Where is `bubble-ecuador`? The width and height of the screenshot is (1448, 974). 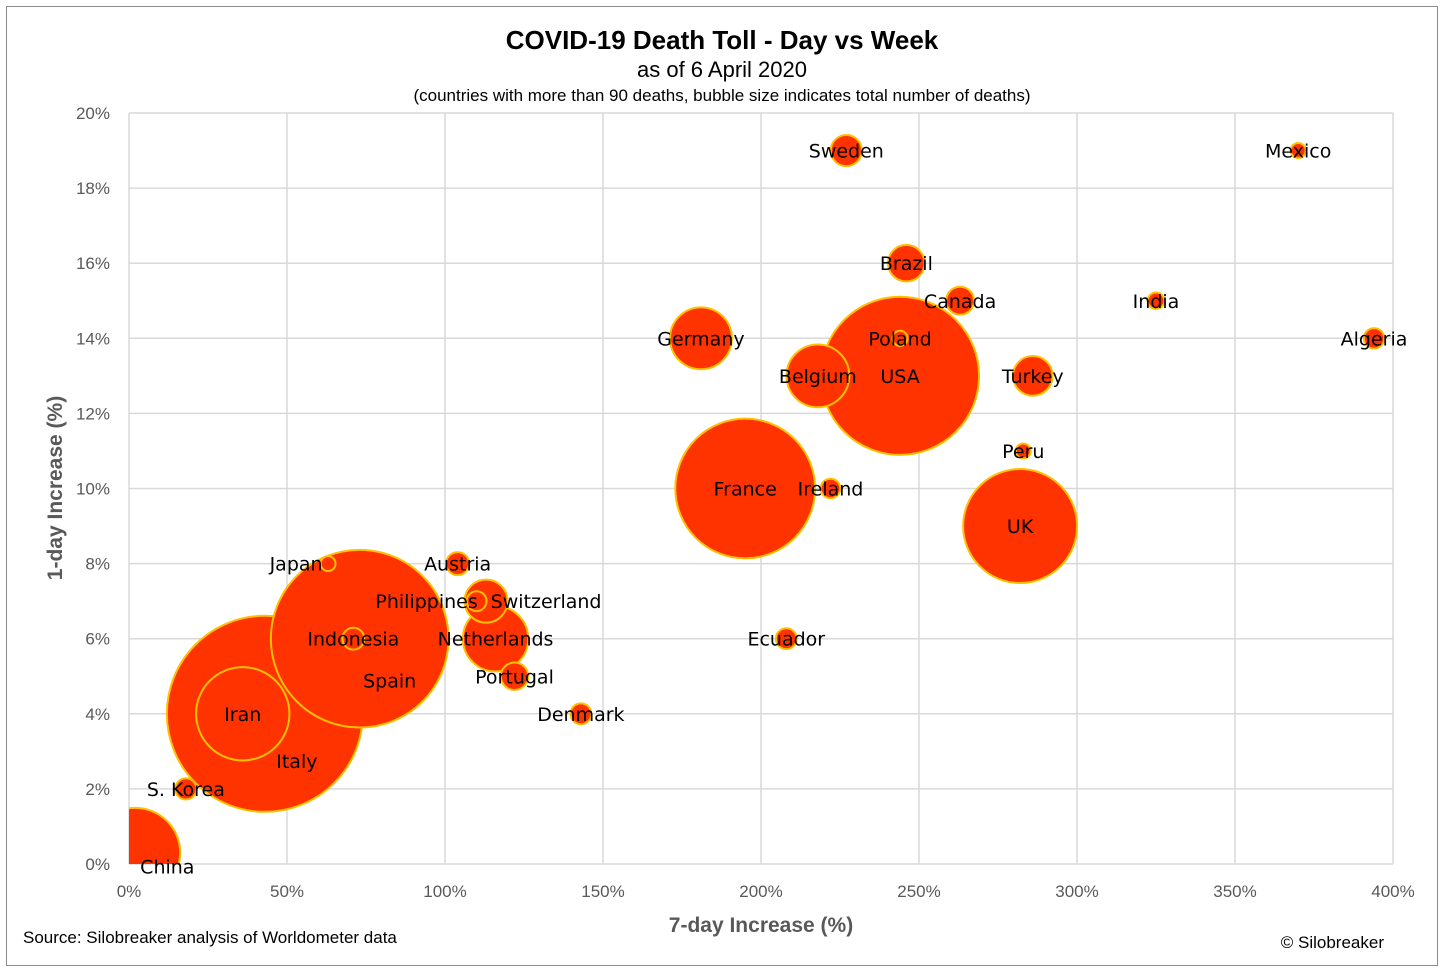
bubble-ecuador is located at coordinates (786, 639).